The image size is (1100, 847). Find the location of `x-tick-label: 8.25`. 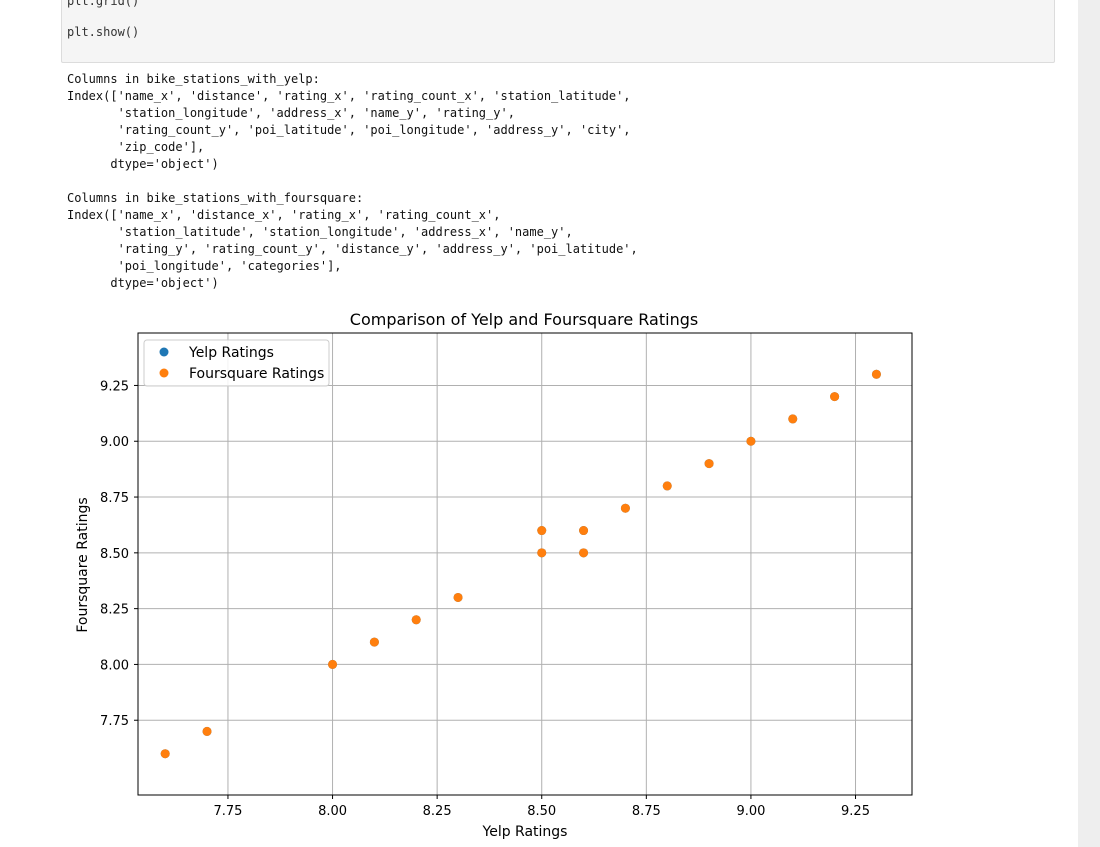

x-tick-label: 8.25 is located at coordinates (437, 811).